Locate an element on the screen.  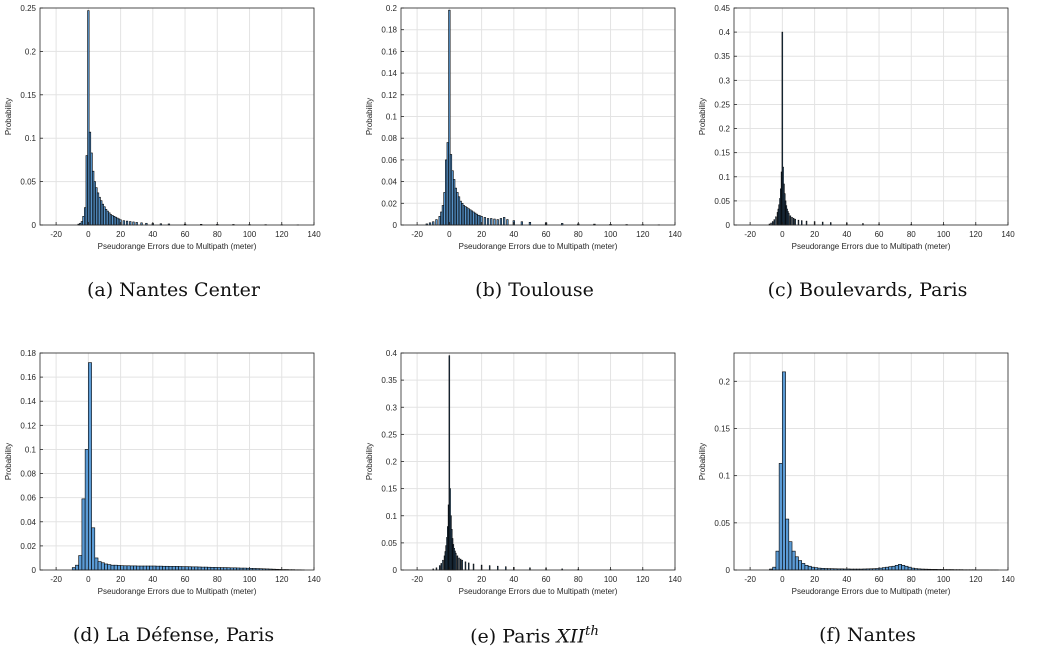
chart-f-caption-tag: (f) is located at coordinates (830, 635).